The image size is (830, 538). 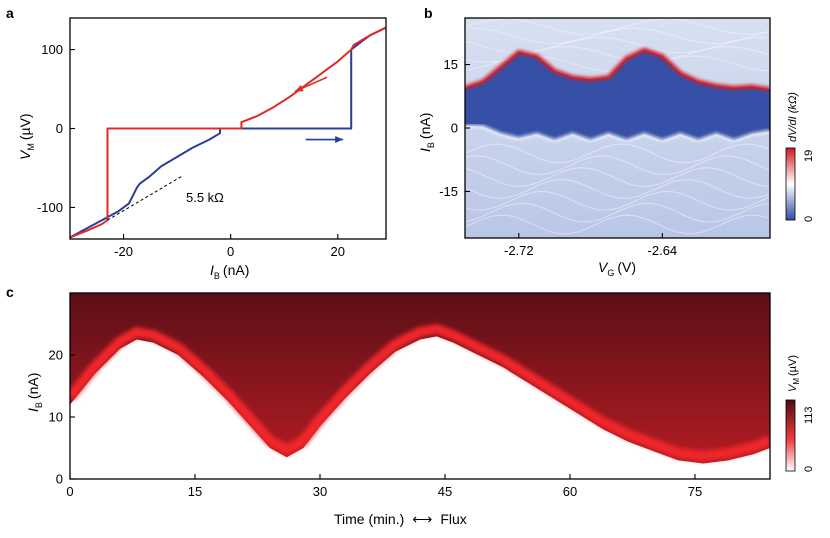 I want to click on panel-b-x-tick-label: -2.72, so click(x=519, y=250).